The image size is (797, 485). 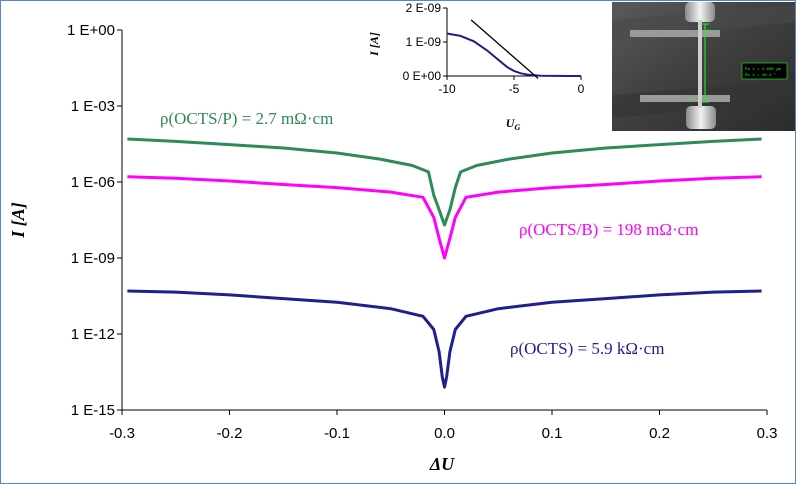 What do you see at coordinates (93, 334) in the screenshot?
I see `y-tick-label: 1 E-12` at bounding box center [93, 334].